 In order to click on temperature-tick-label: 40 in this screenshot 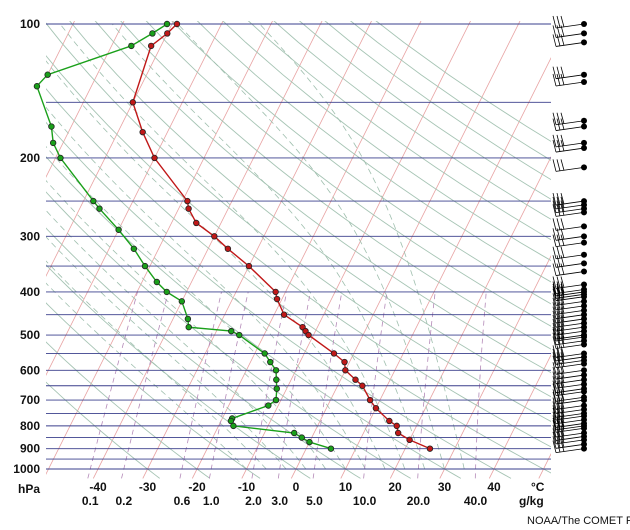, I will do `click(494, 487)`.